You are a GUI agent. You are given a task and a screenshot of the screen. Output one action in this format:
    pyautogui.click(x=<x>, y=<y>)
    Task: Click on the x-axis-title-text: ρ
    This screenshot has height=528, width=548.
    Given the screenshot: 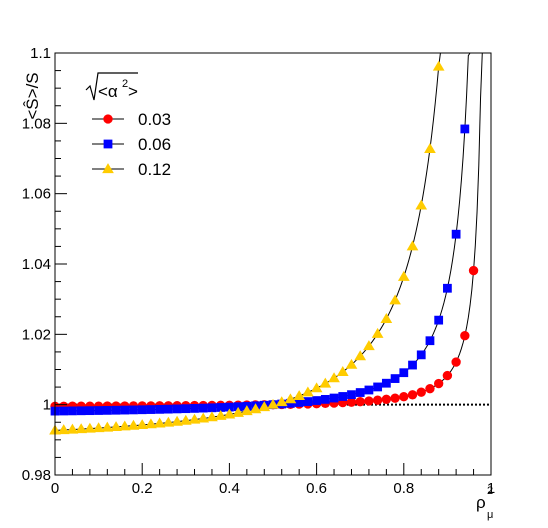 What is the action you would take?
    pyautogui.click(x=481, y=502)
    